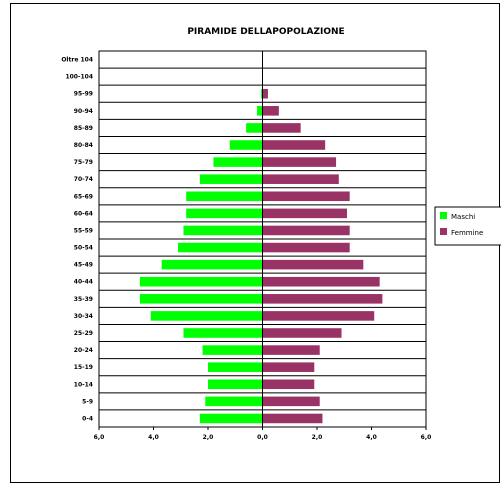 This screenshot has width=503, height=487. Describe the element at coordinates (83, 94) in the screenshot. I see `category-label: 95-99` at that location.